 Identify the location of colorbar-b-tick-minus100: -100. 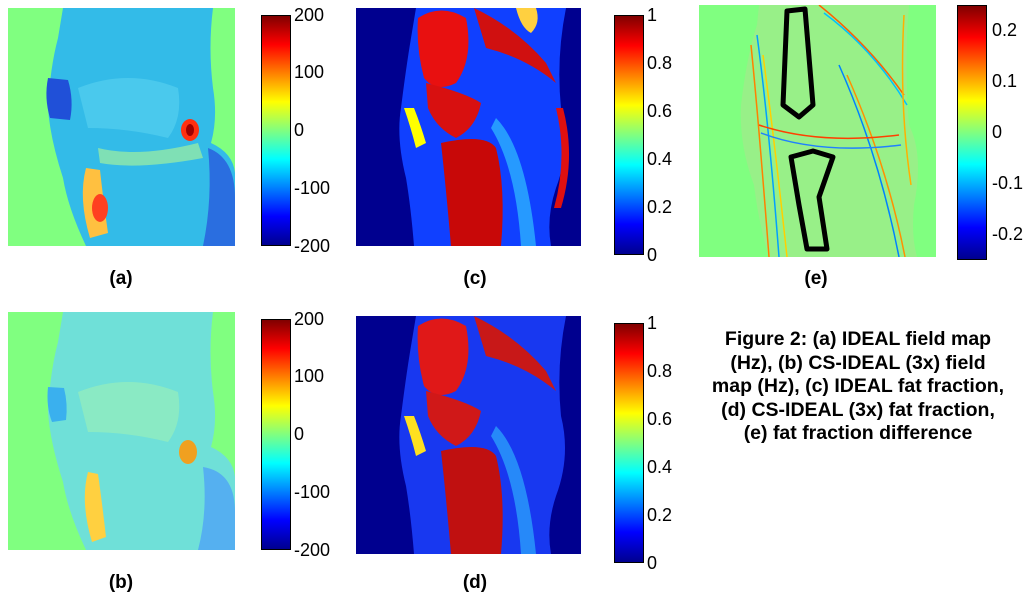
(312, 492).